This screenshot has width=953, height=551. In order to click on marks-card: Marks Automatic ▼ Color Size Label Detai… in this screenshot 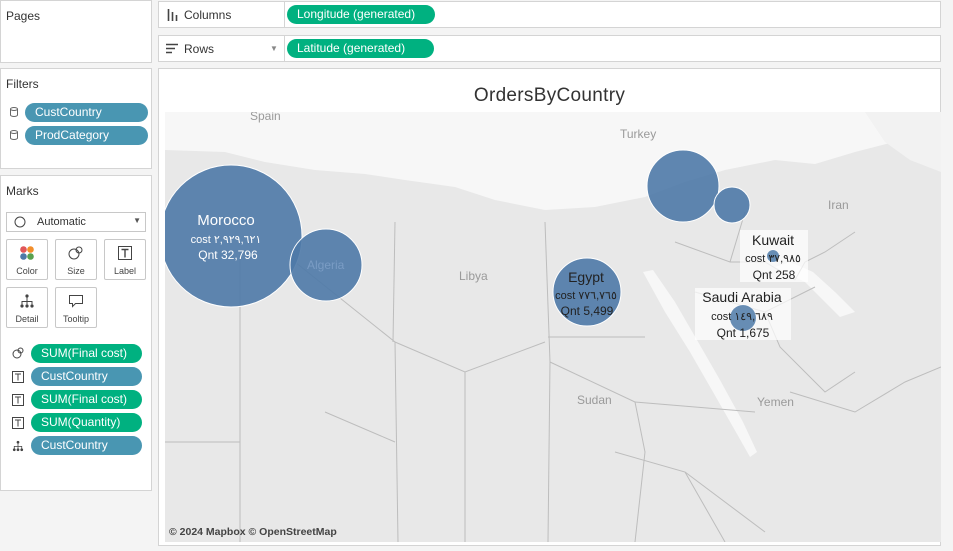, I will do `click(76, 333)`.